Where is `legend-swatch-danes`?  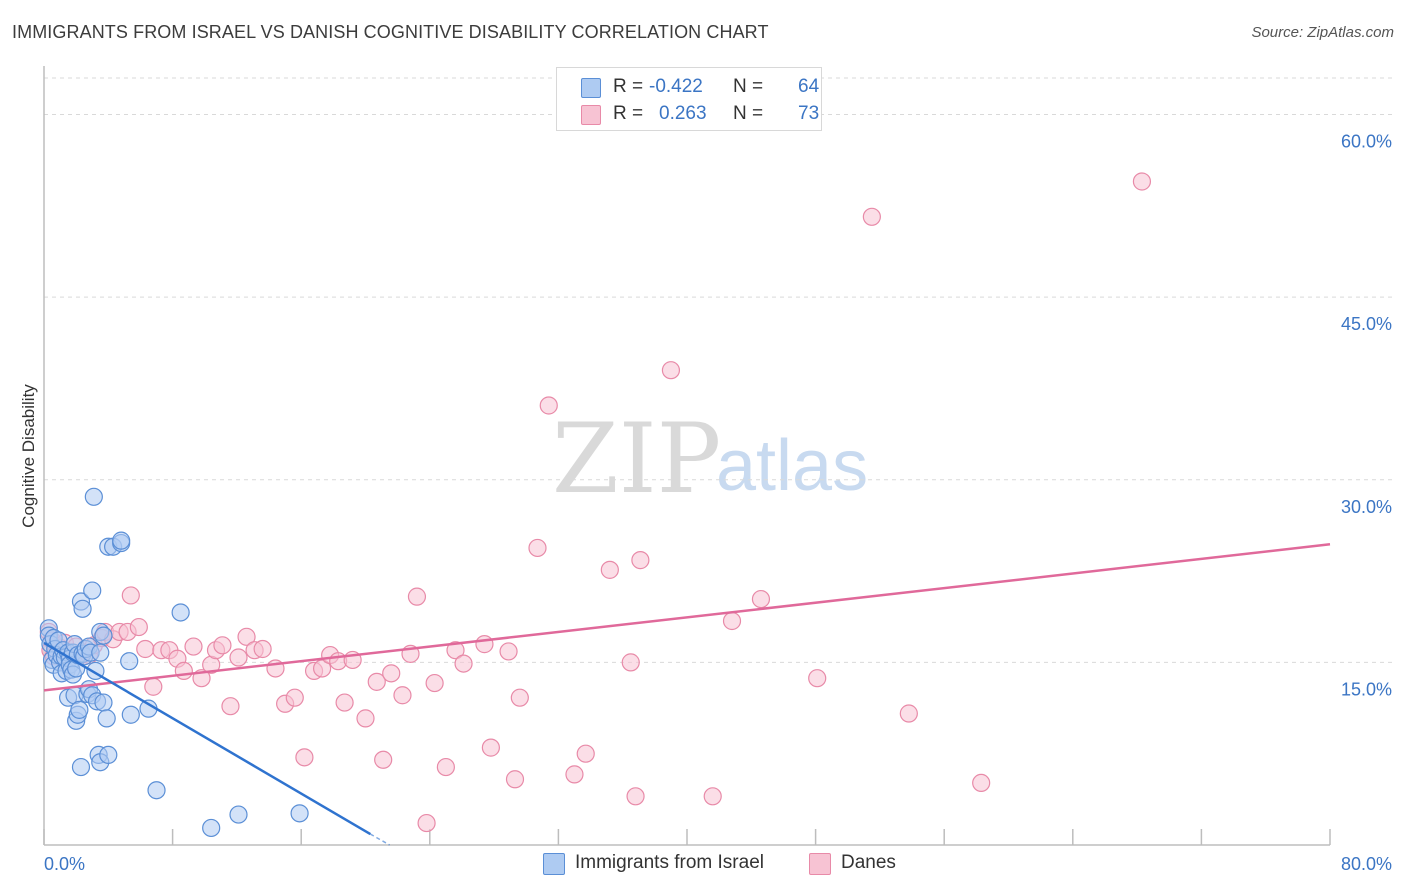
legend-swatch-danes is located at coordinates (591, 115).